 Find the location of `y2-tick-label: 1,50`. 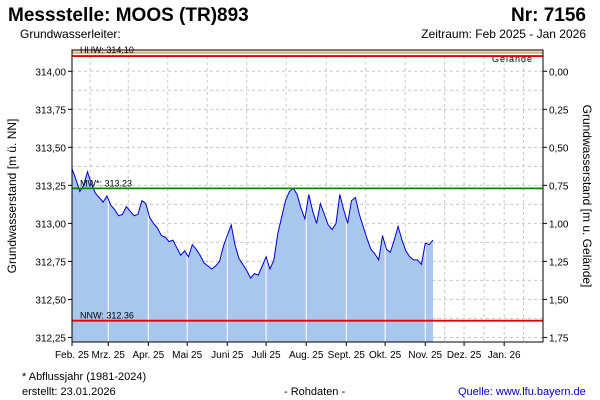

y2-tick-label: 1,50 is located at coordinates (559, 300).